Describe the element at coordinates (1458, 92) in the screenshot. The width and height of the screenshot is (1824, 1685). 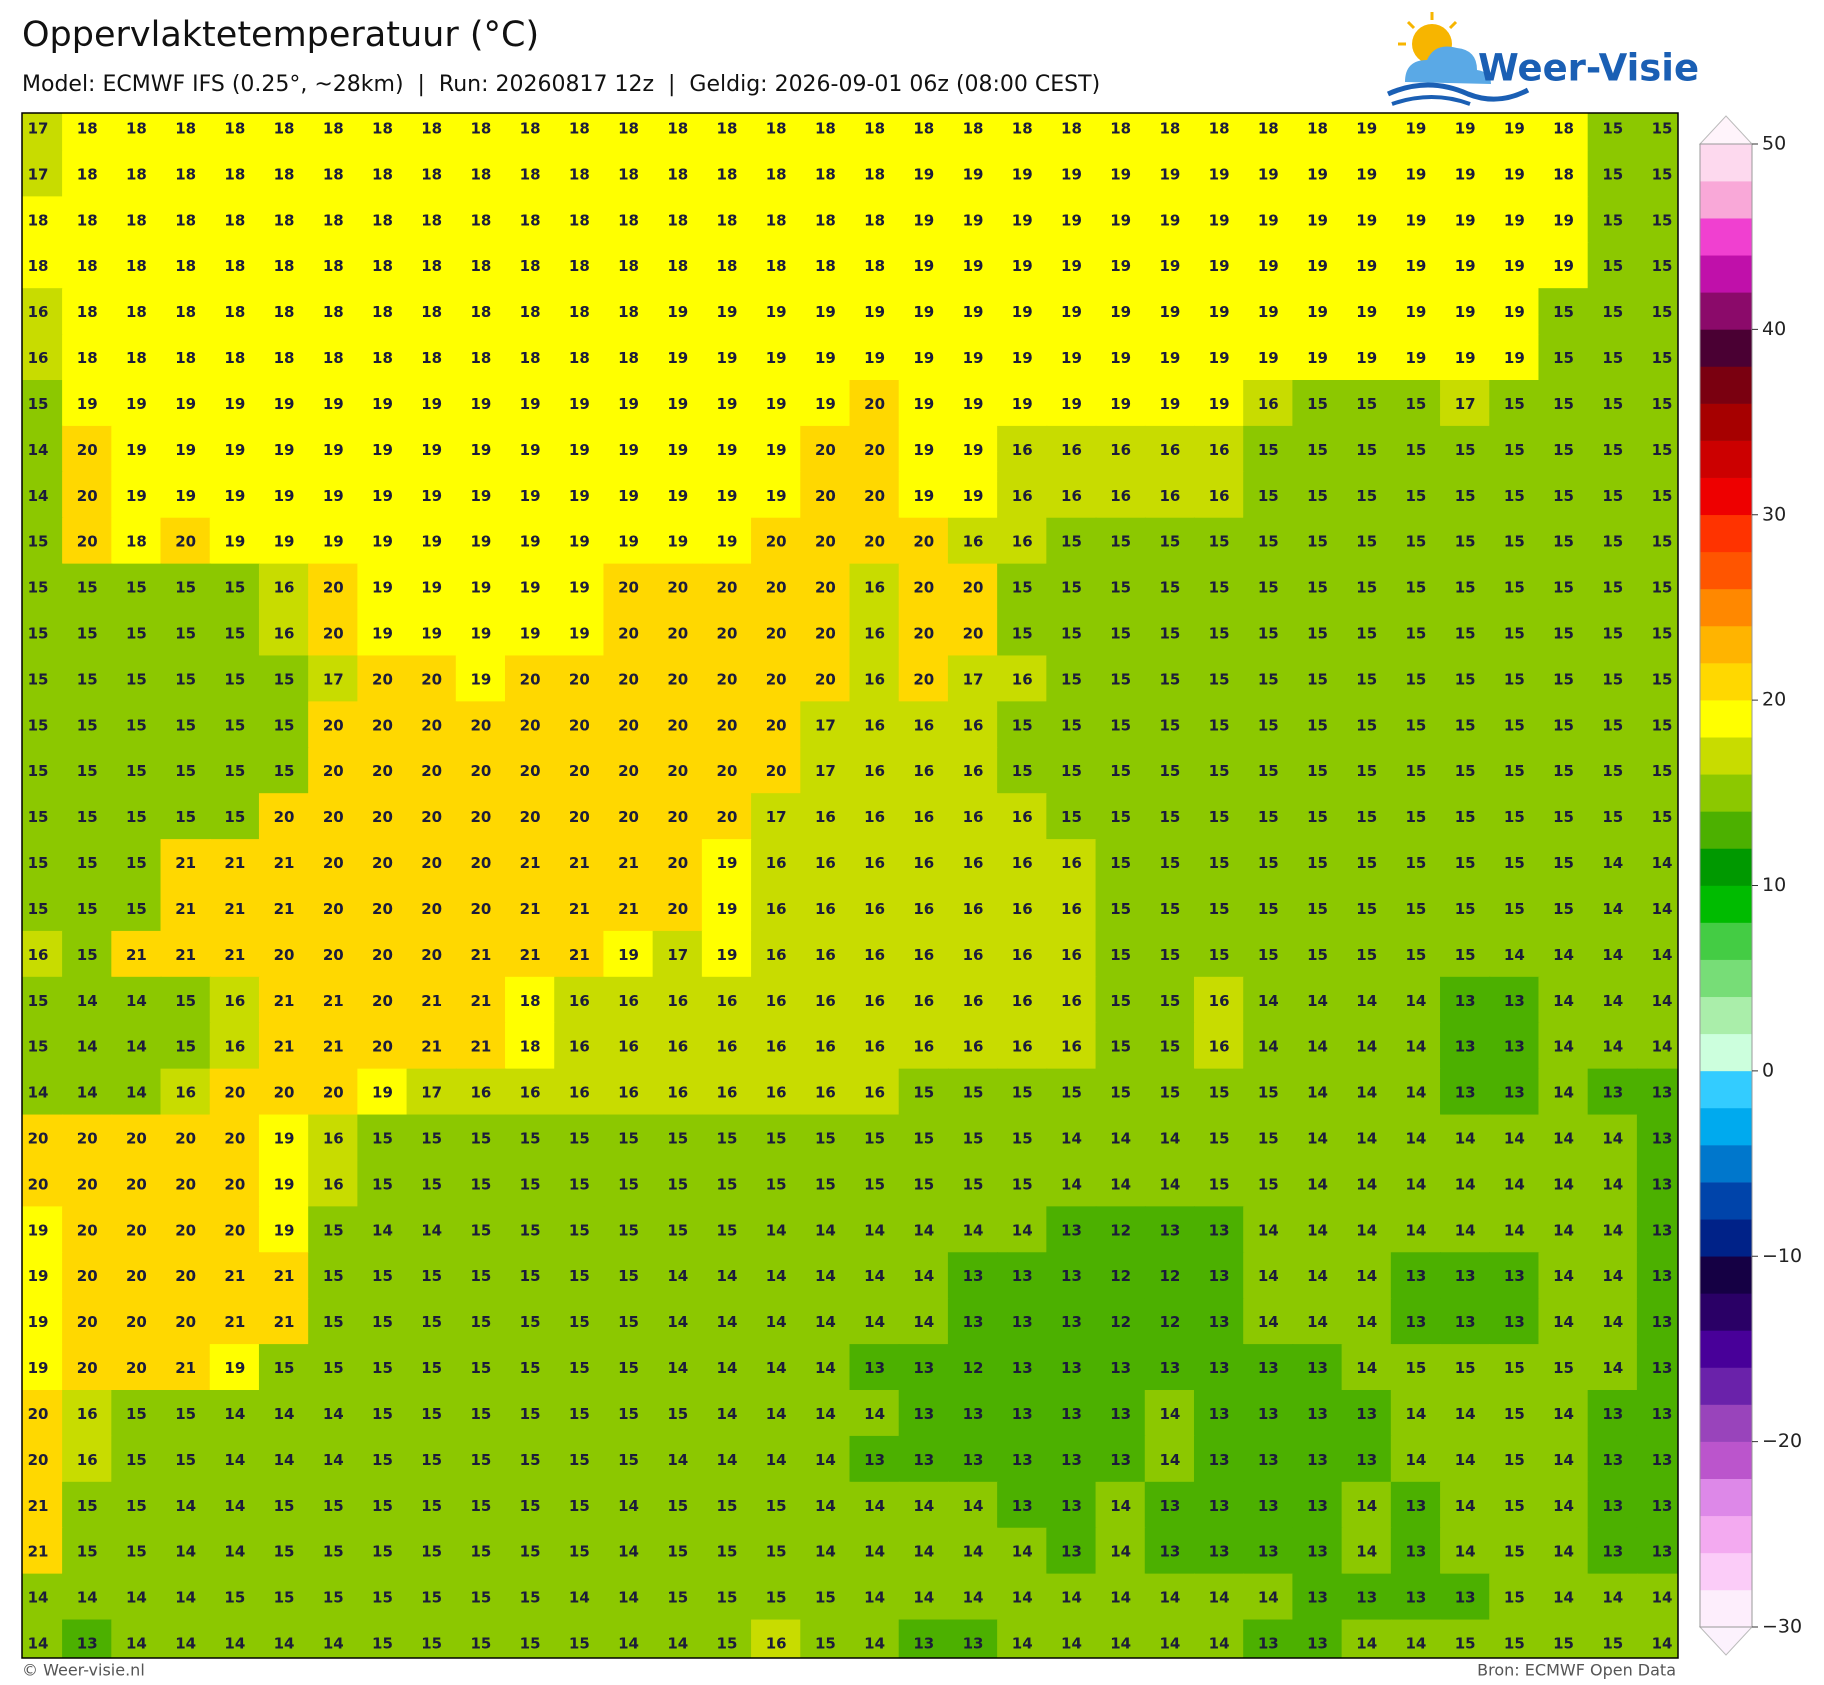
I see `logo-wave` at that location.